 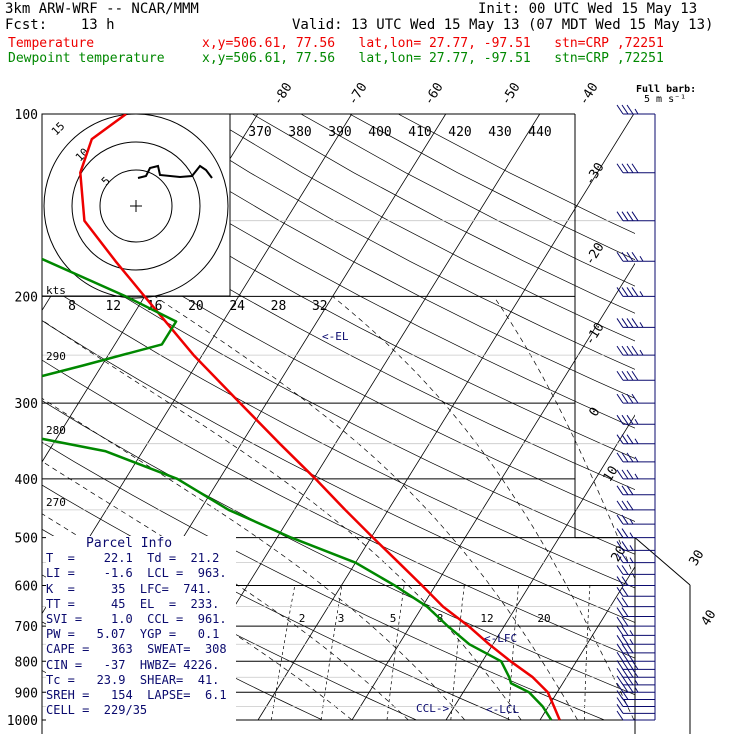 I want to click on parcel-info-row: CIN = -37 HWBZ= 4226., so click(x=133, y=664).